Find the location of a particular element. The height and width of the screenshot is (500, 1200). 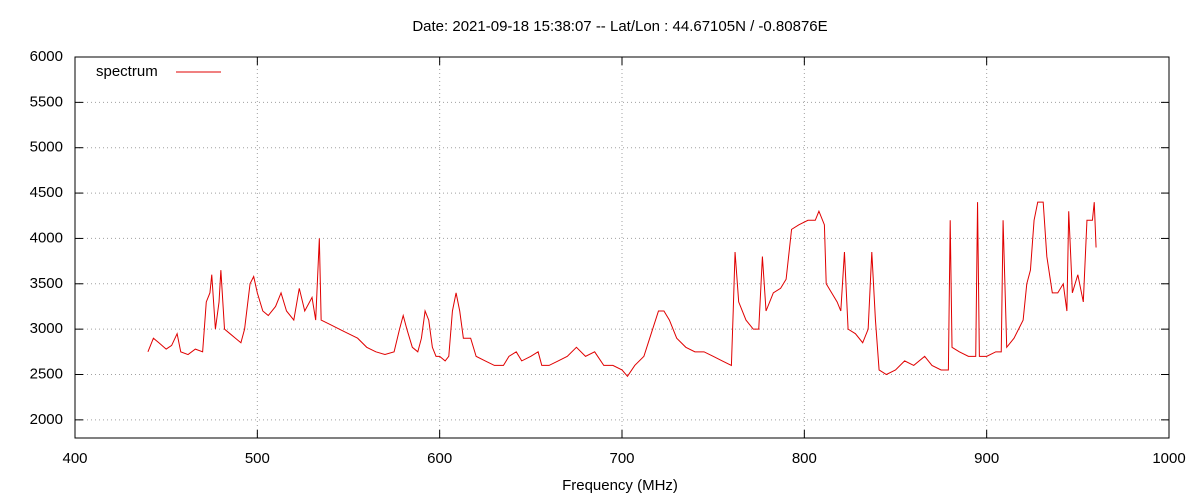

y-tick-label: 2000 is located at coordinates (46, 419).